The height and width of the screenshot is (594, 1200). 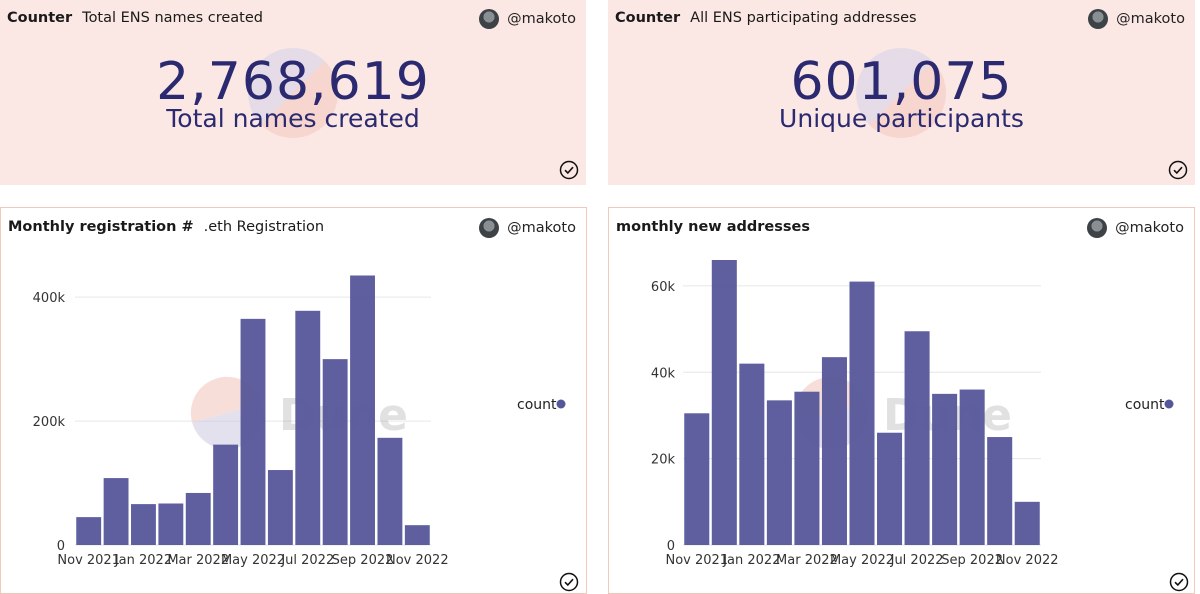 What do you see at coordinates (901, 118) in the screenshot?
I see `counter-caption: Unique participants` at bounding box center [901, 118].